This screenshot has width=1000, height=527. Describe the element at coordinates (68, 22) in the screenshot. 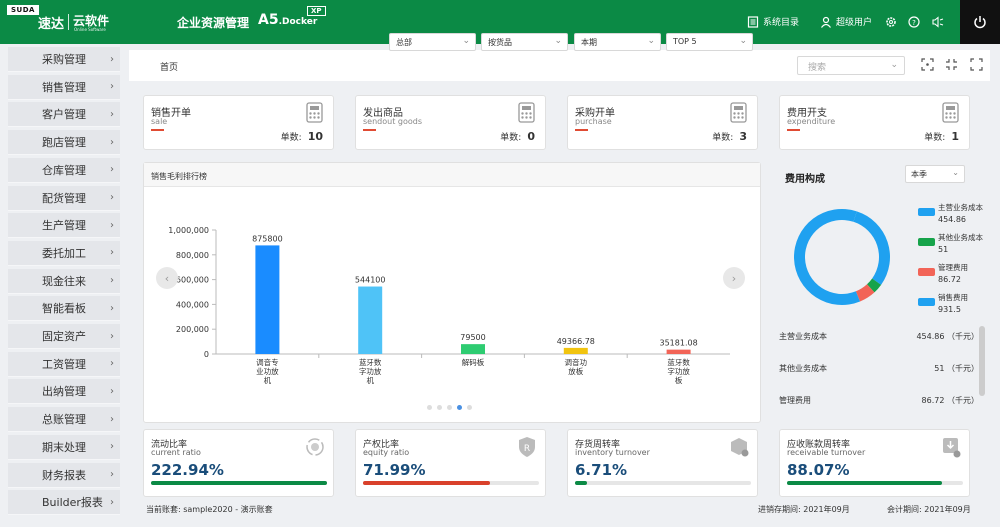

I see `brand-divider` at that location.